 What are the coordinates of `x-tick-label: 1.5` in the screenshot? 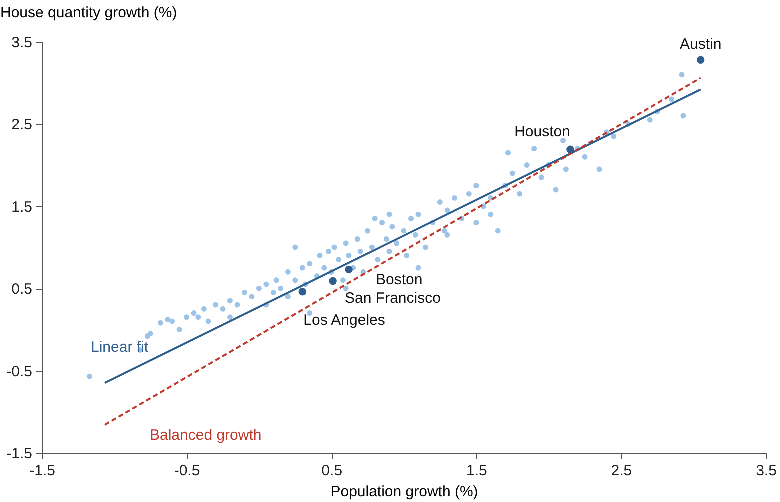 It's located at (477, 471).